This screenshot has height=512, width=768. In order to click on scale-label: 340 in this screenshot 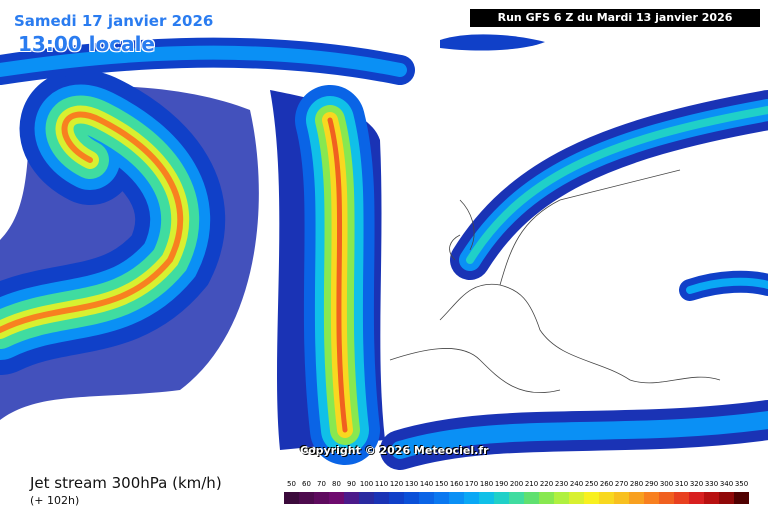, I will do `click(726, 484)`.